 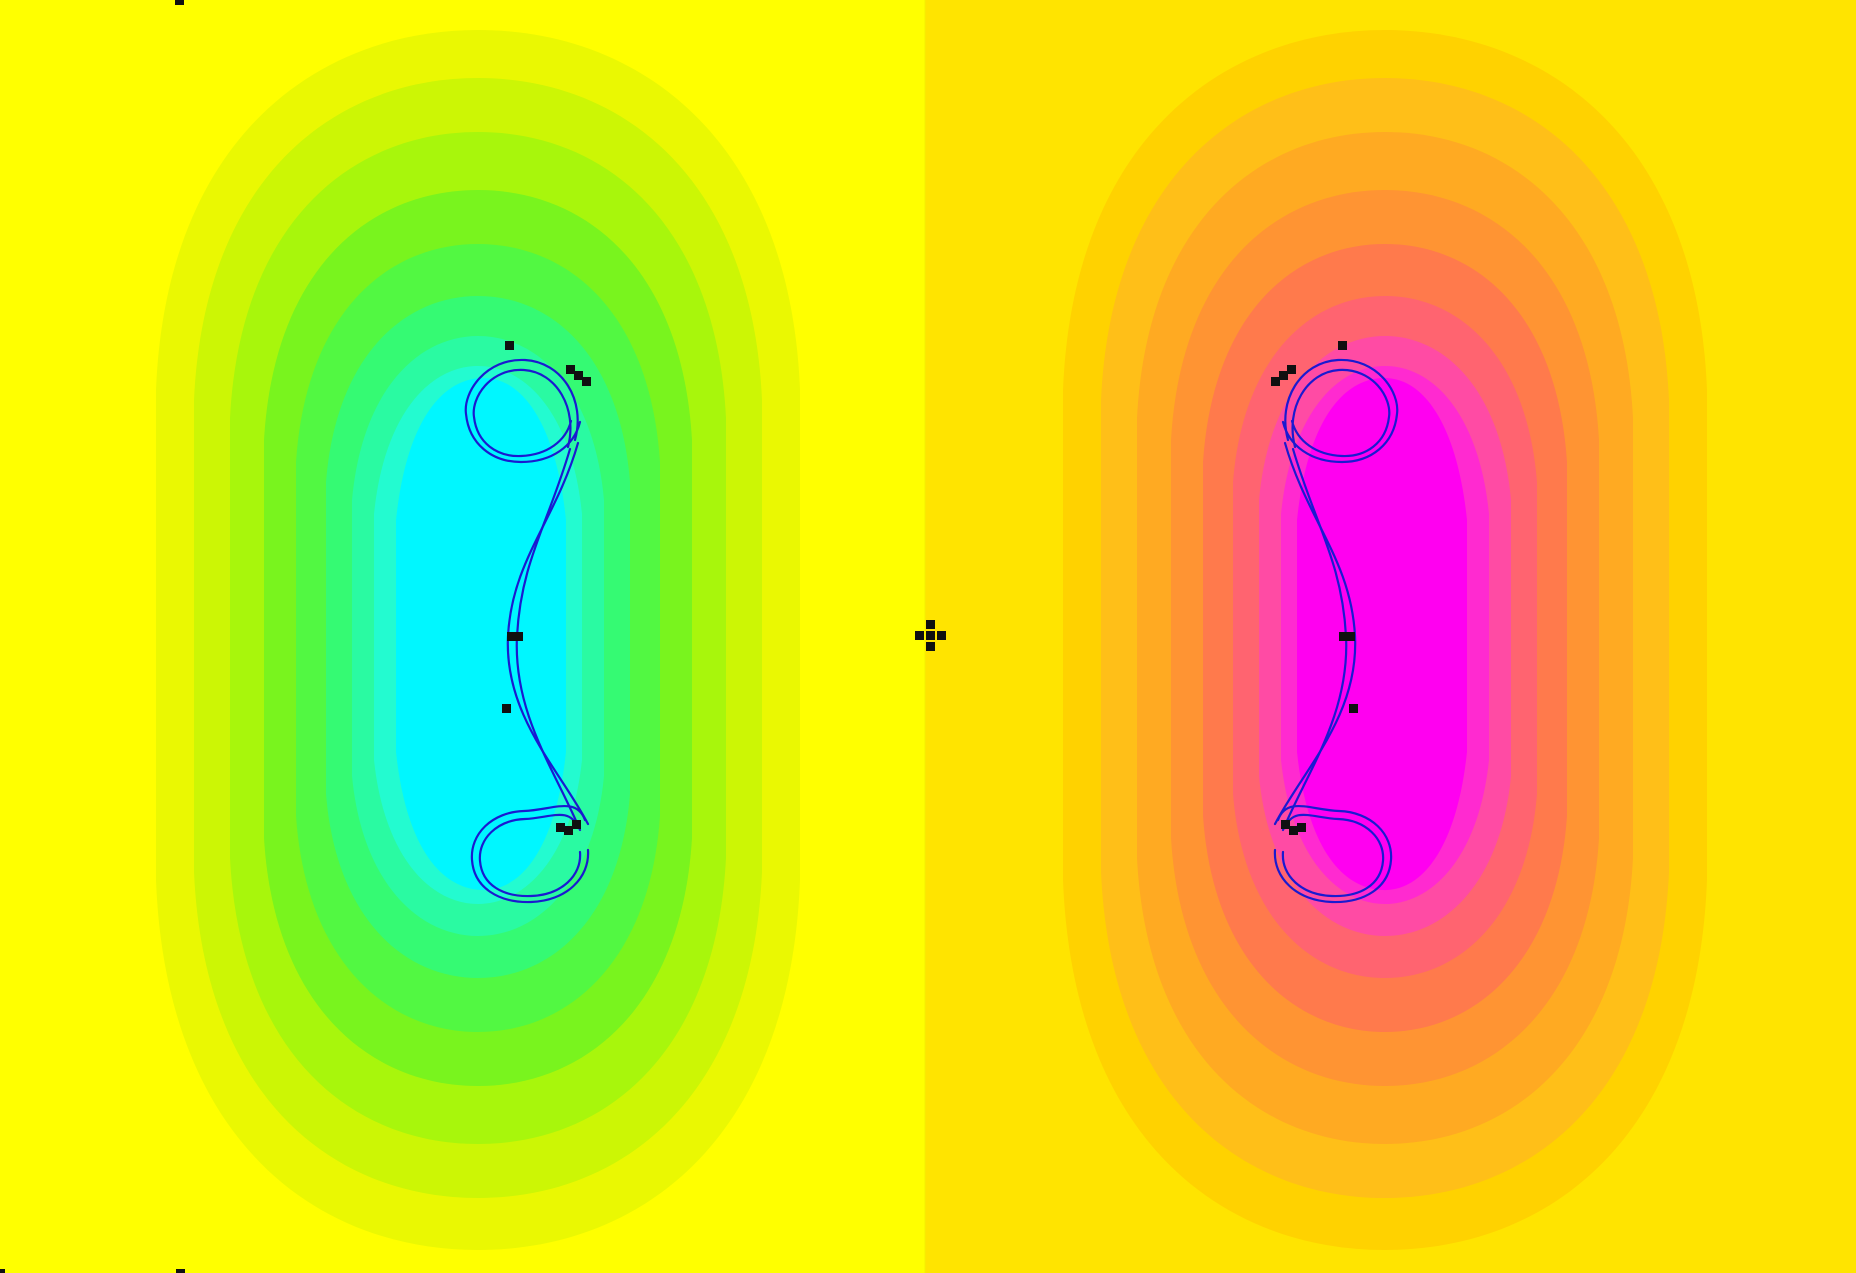 I want to click on handle-right-top-c, so click(x=1283, y=375).